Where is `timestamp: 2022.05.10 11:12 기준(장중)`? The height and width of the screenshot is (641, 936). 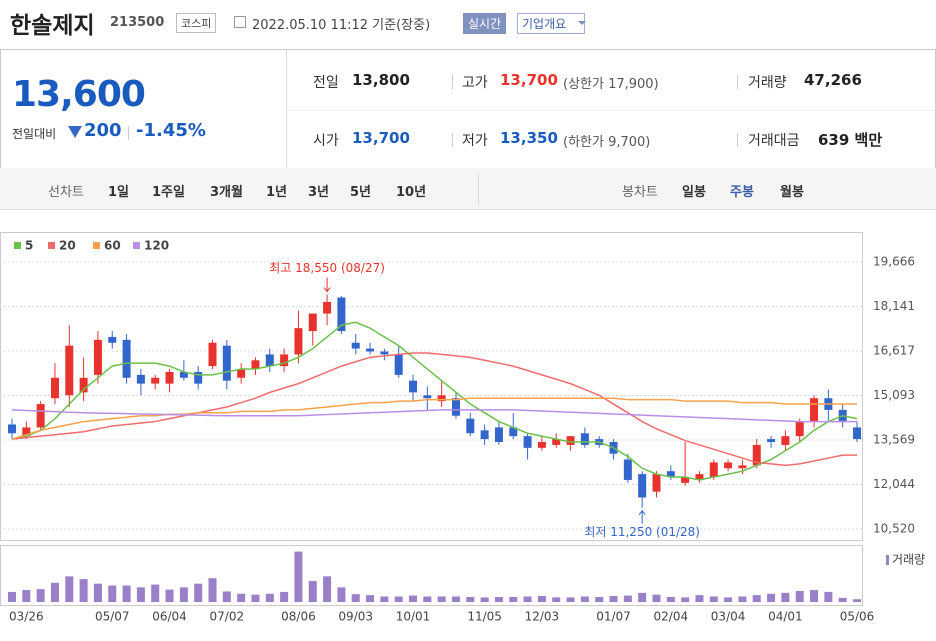
timestamp: 2022.05.10 11:12 기준(장중) is located at coordinates (341, 25).